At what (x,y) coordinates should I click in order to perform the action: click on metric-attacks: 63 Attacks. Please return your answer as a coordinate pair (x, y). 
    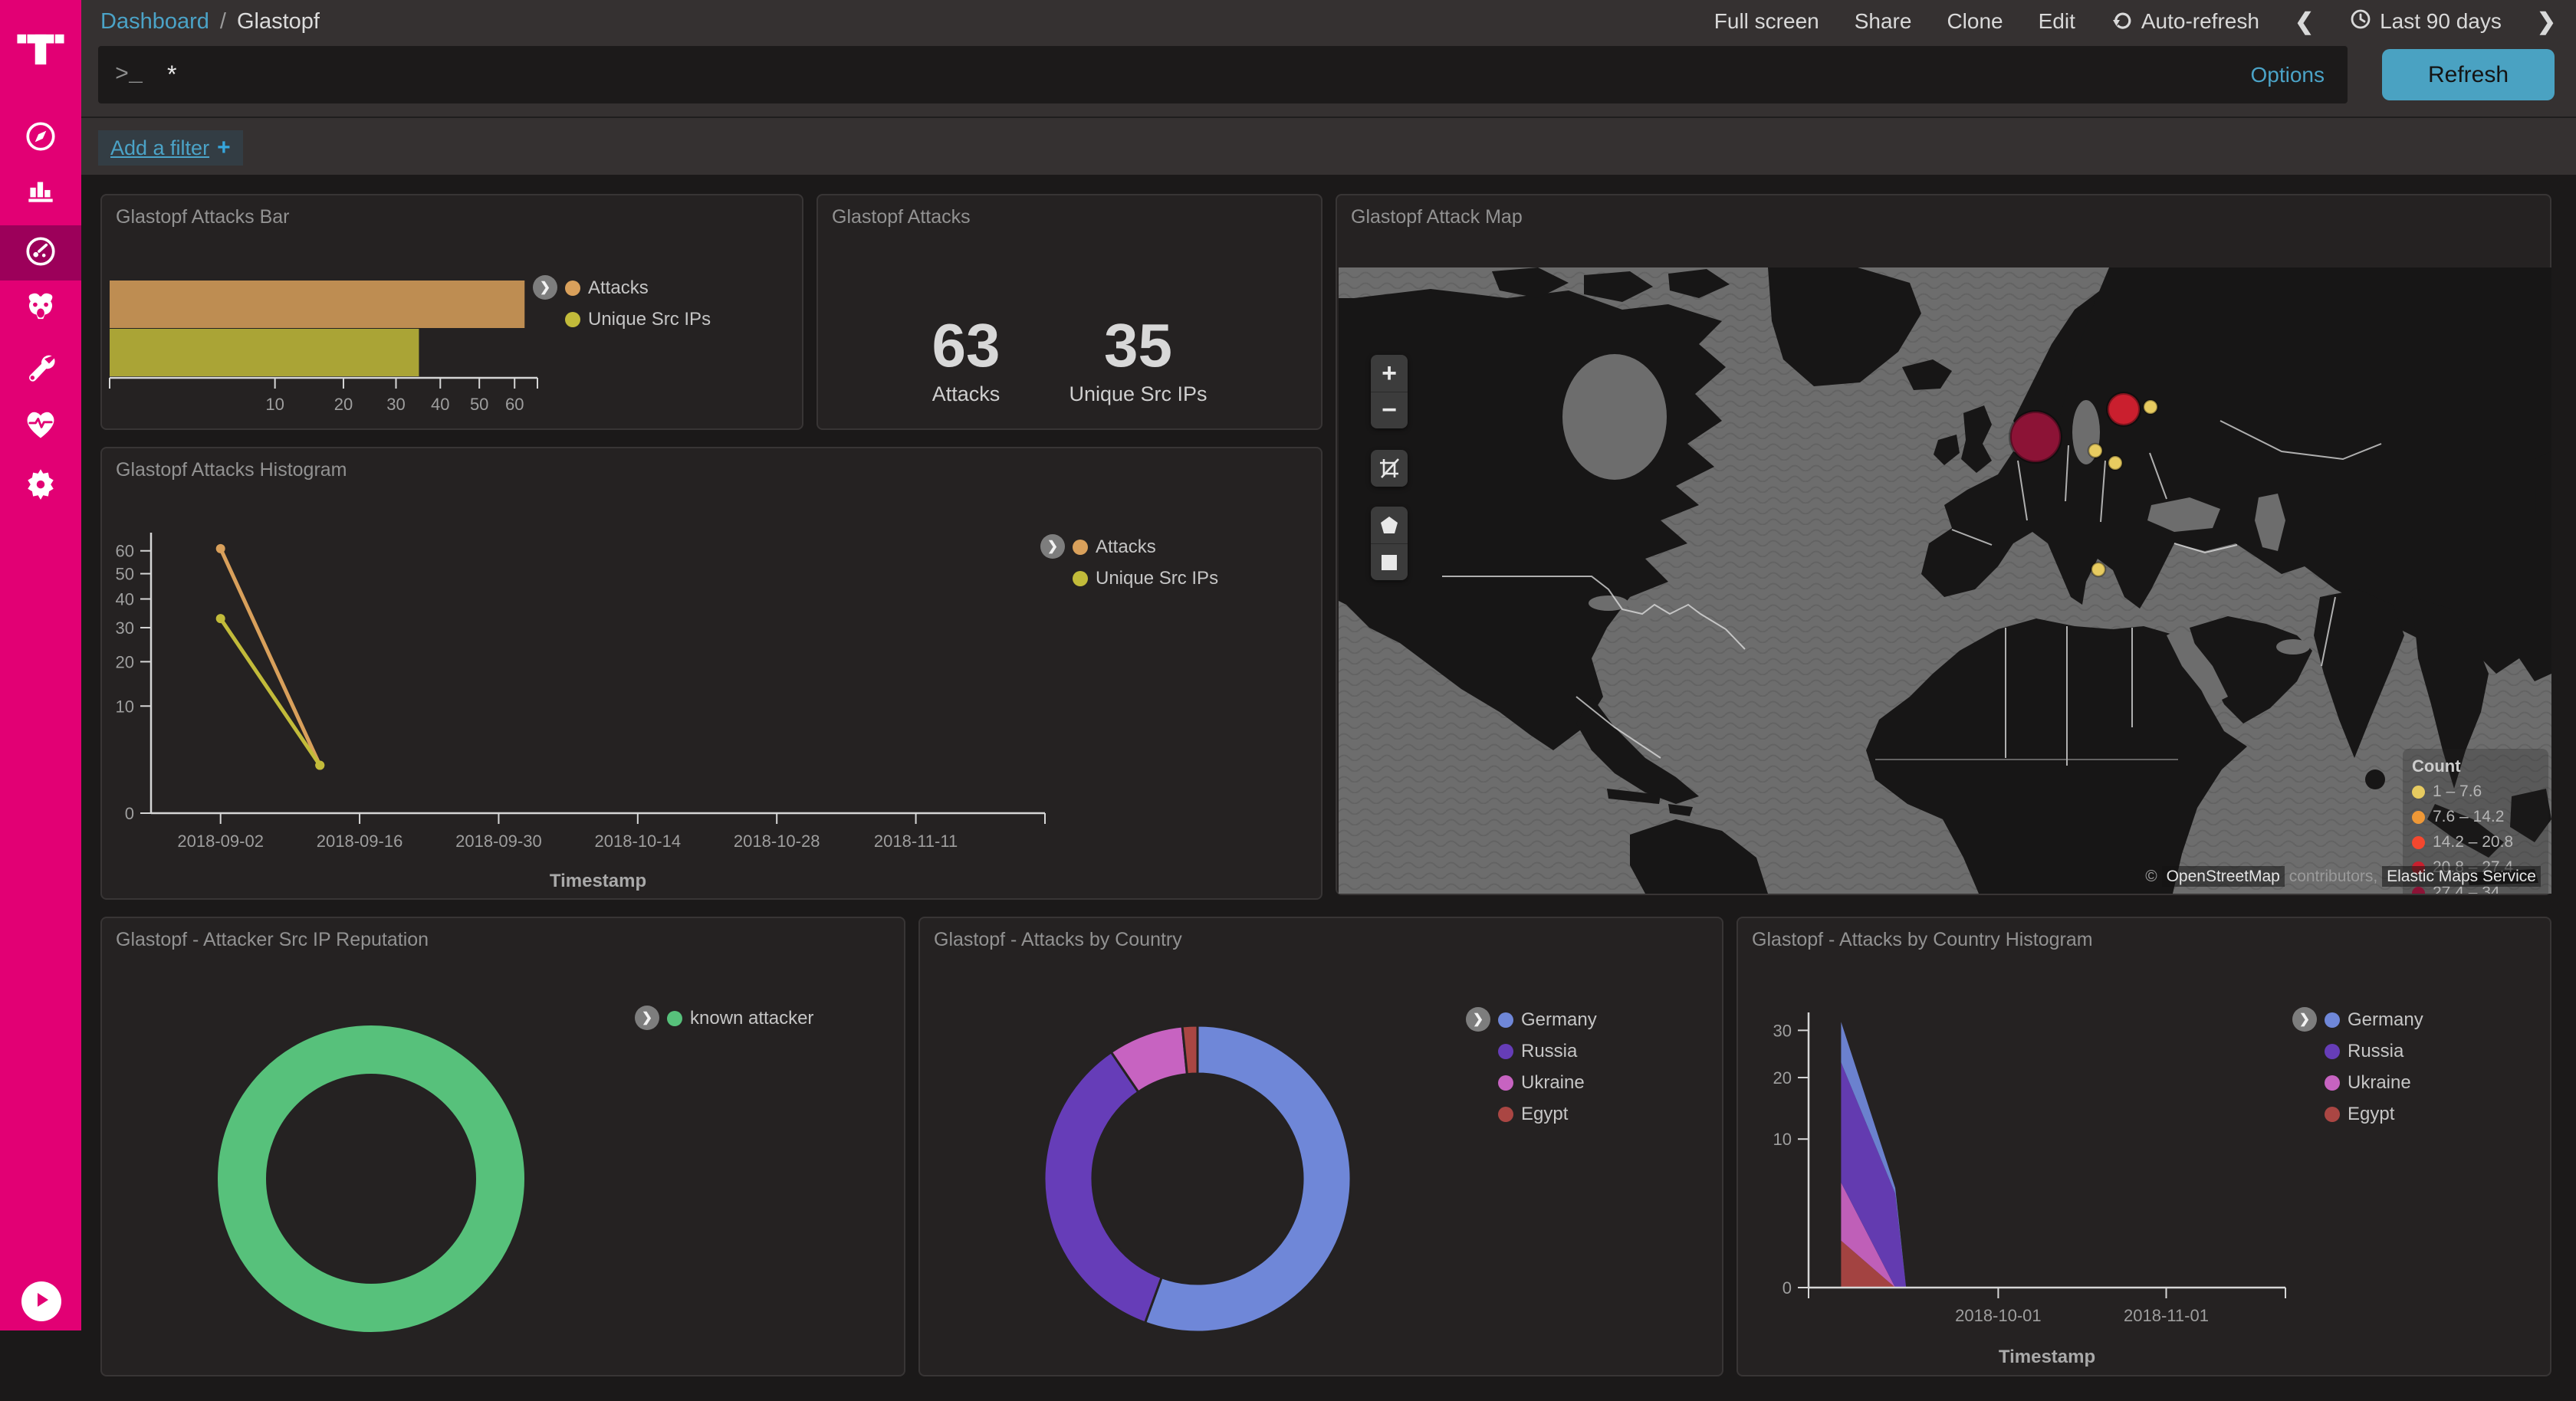
    Looking at the image, I should click on (967, 358).